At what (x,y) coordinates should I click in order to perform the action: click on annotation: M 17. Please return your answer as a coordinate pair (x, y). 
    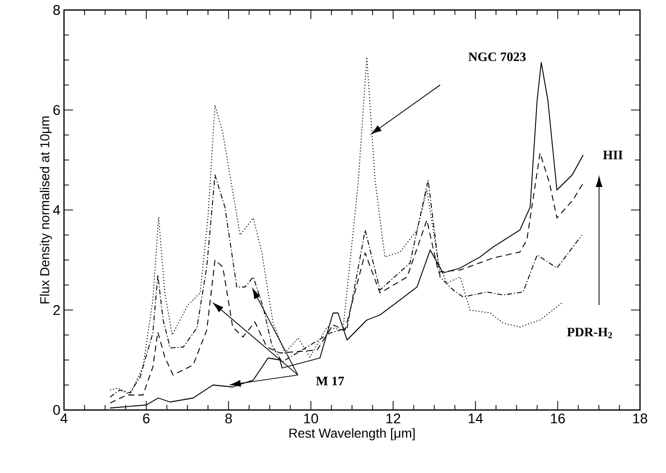
    Looking at the image, I should click on (330, 381).